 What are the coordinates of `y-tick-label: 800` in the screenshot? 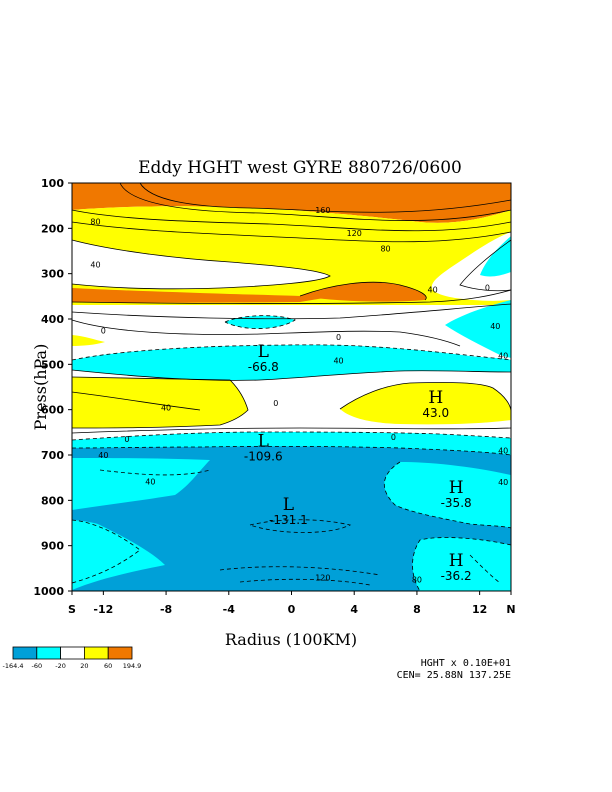 It's located at (52, 500).